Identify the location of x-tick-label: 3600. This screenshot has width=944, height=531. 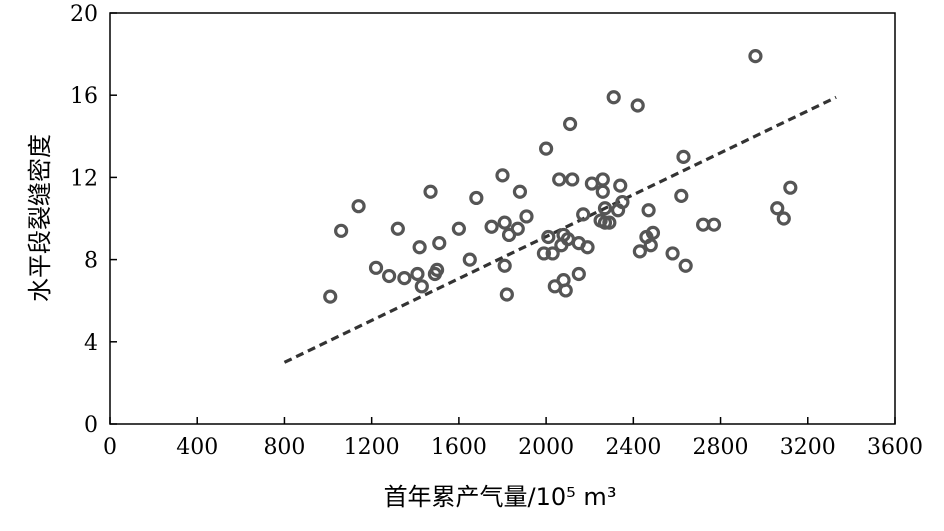
(895, 447).